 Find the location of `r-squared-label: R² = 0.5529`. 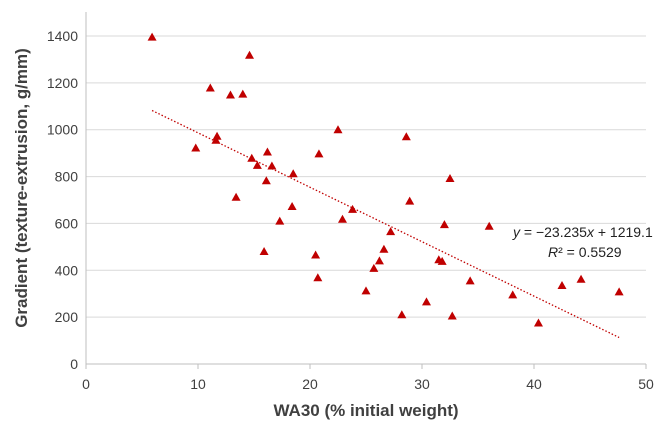

r-squared-label: R² = 0.5529 is located at coordinates (585, 252).